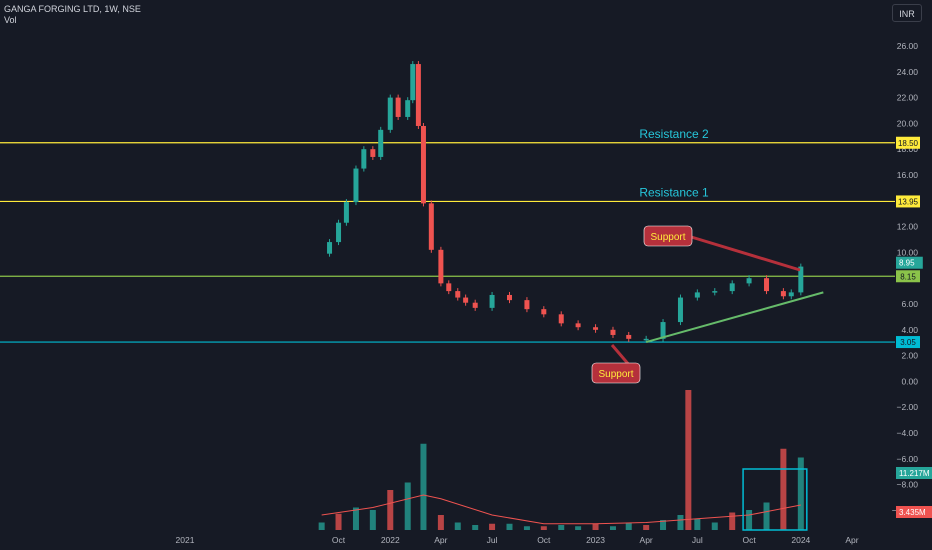  I want to click on last-price-label: 8.95, so click(907, 263).